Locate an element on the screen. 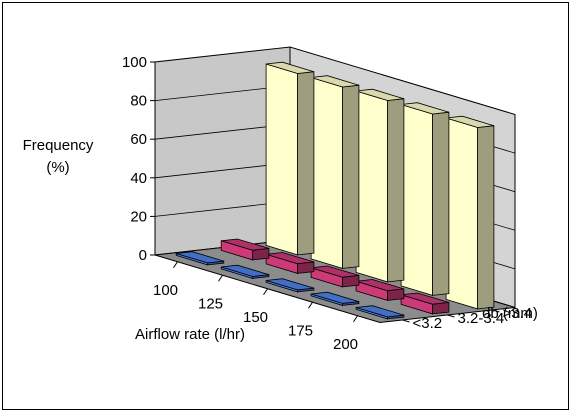 Image resolution: width=573 pixels, height=414 pixels. depth-tick-label: >3.4 is located at coordinates (518, 313).